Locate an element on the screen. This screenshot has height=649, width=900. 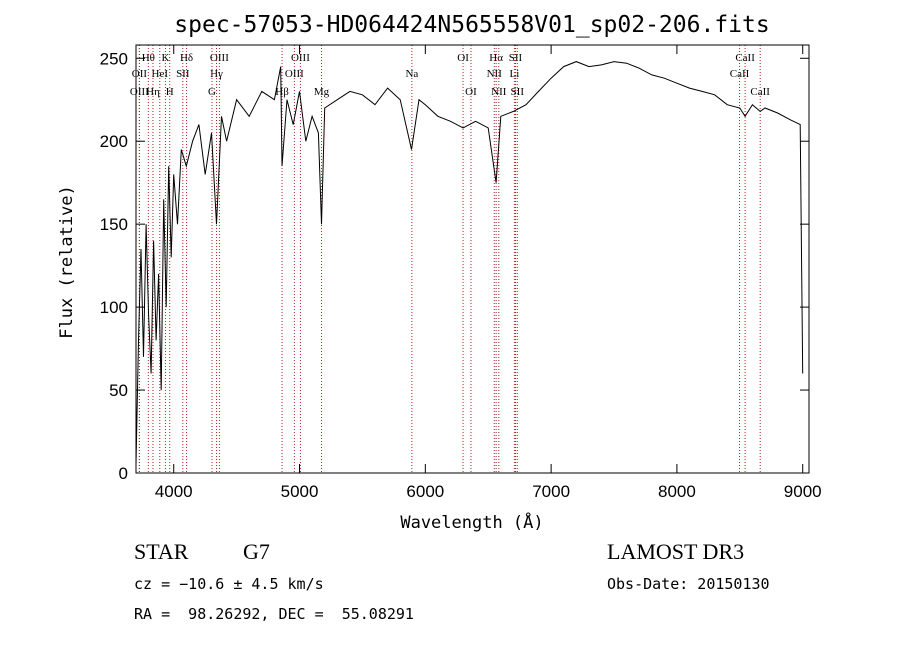
spectral-line-label: H is located at coordinates (170, 92).